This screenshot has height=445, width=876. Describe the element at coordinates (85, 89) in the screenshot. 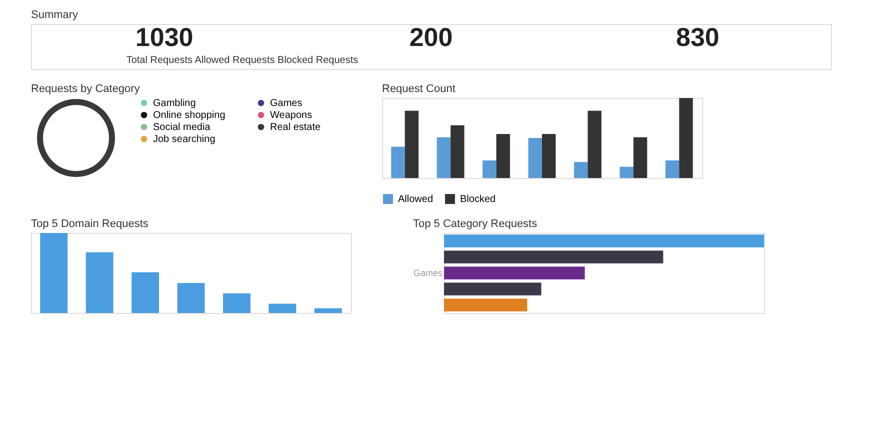

I see `chart-title: Requests by Category` at that location.